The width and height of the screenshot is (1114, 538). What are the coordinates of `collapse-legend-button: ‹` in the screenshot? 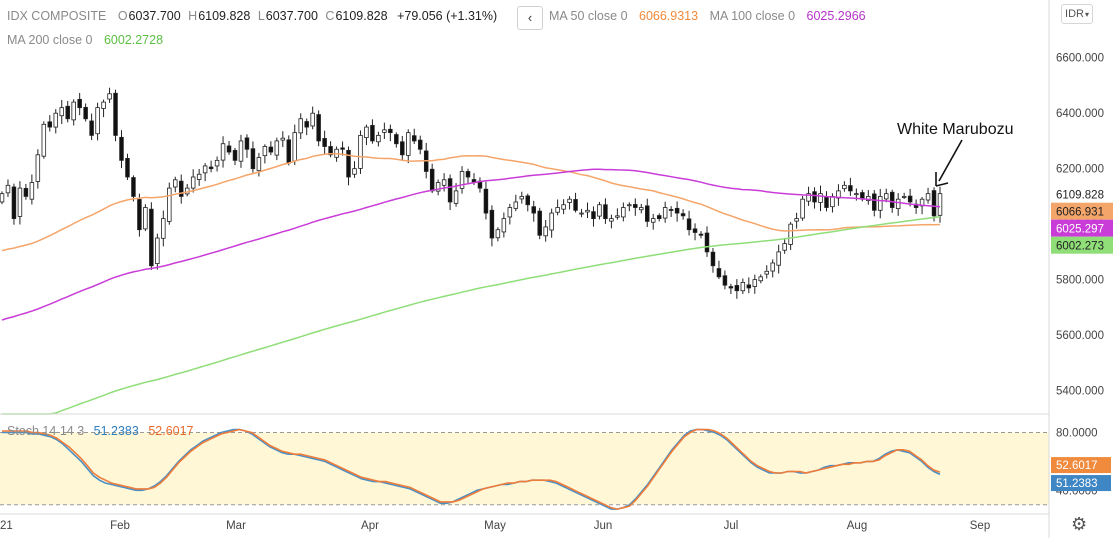 It's located at (530, 18).